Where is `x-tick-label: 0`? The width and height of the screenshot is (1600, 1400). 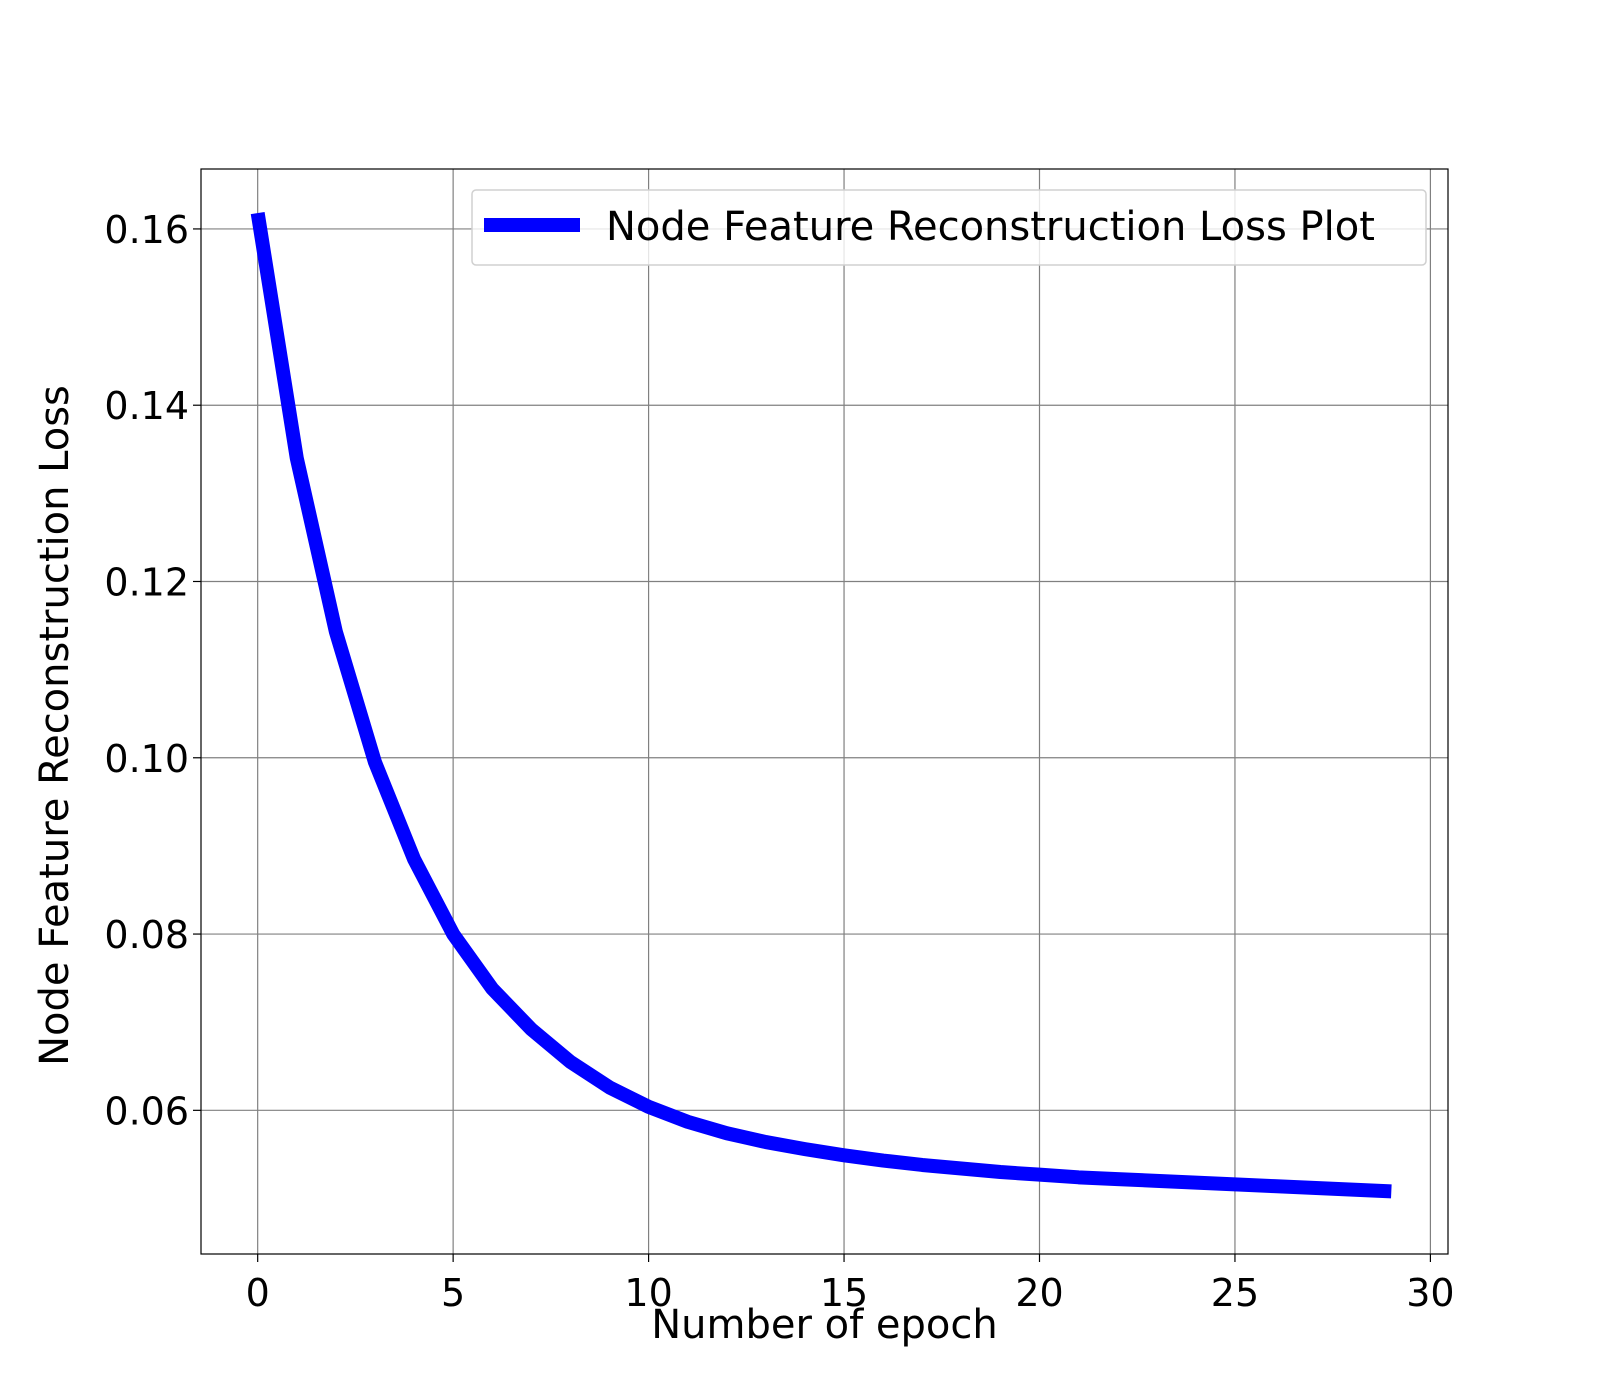 x-tick-label: 0 is located at coordinates (258, 1293).